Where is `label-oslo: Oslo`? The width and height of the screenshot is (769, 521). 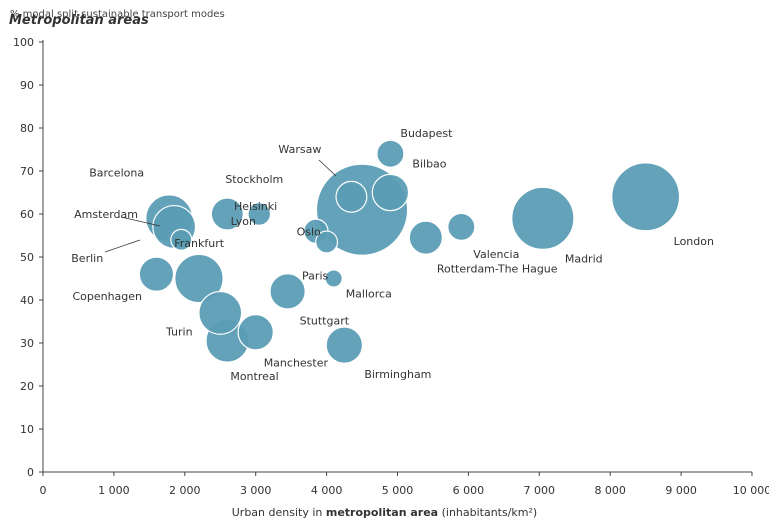
label-oslo: Oslo is located at coordinates (309, 231).